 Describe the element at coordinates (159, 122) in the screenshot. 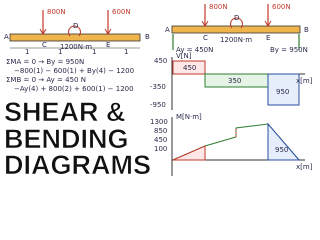

I see `tick-label: 1300` at that location.